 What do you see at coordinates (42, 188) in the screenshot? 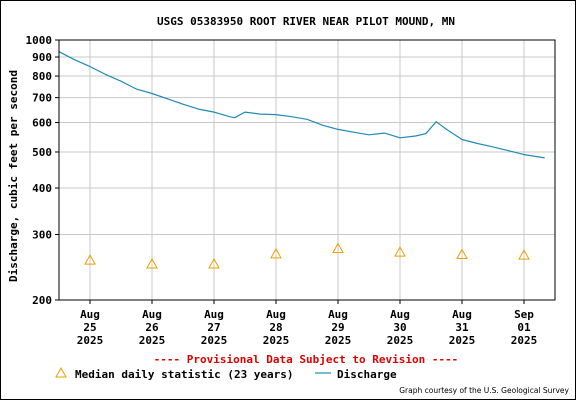
I see `y-tick-label: 400` at bounding box center [42, 188].